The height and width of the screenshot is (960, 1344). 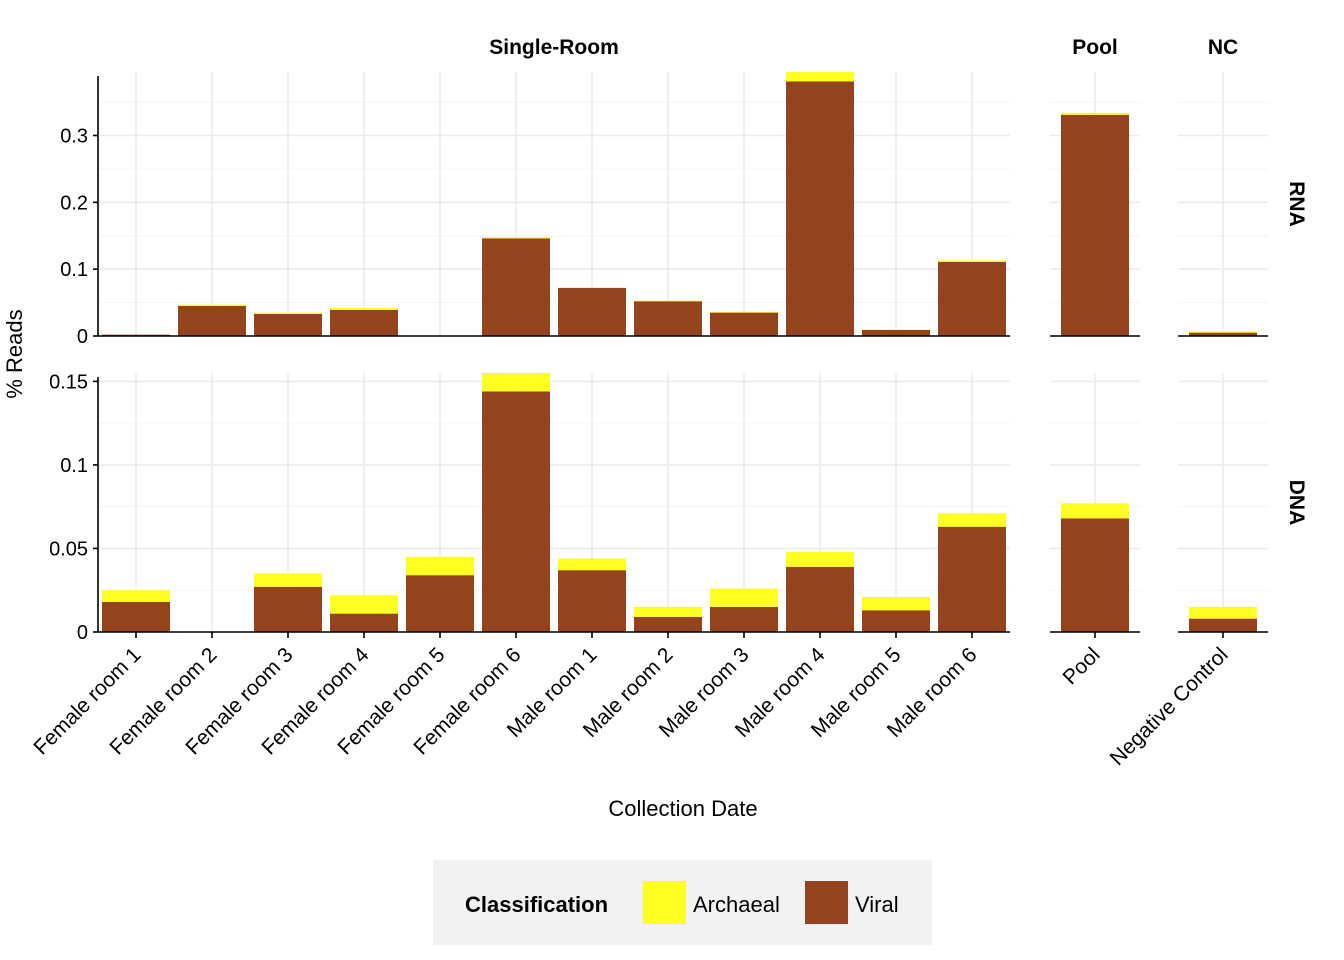 What do you see at coordinates (536, 904) in the screenshot?
I see `legend-title: Classification` at bounding box center [536, 904].